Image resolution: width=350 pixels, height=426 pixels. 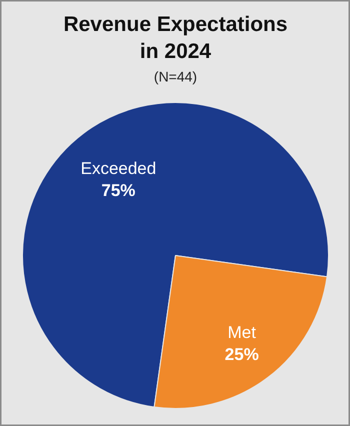 I want to click on slice-label: Met, so click(x=242, y=332).